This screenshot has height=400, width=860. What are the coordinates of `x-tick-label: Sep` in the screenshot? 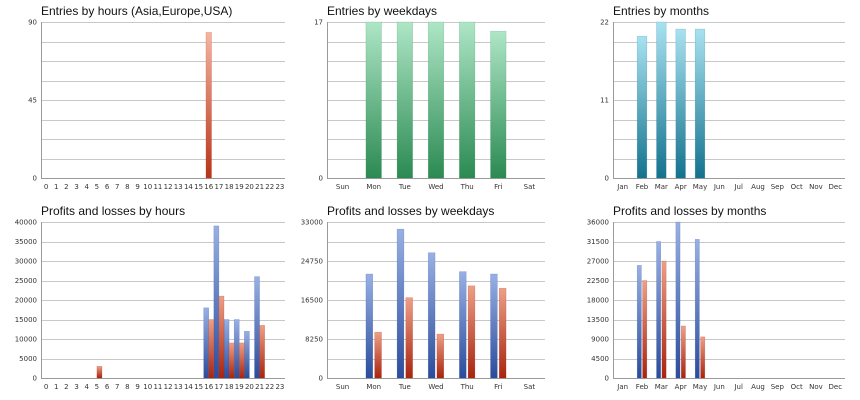 It's located at (778, 187).